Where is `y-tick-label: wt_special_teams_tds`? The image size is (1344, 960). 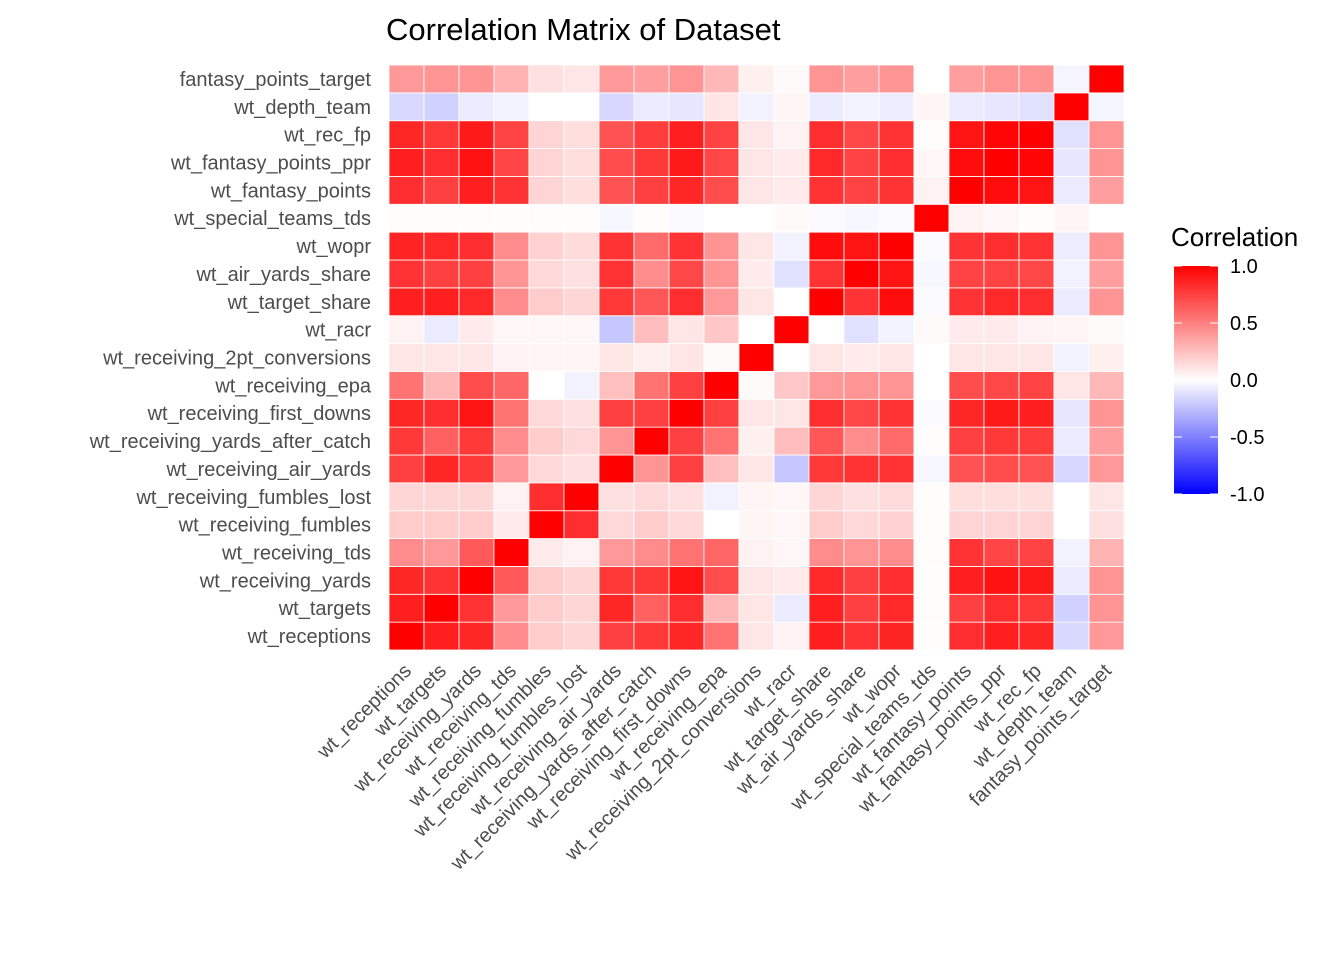 y-tick-label: wt_special_teams_tds is located at coordinates (272, 219).